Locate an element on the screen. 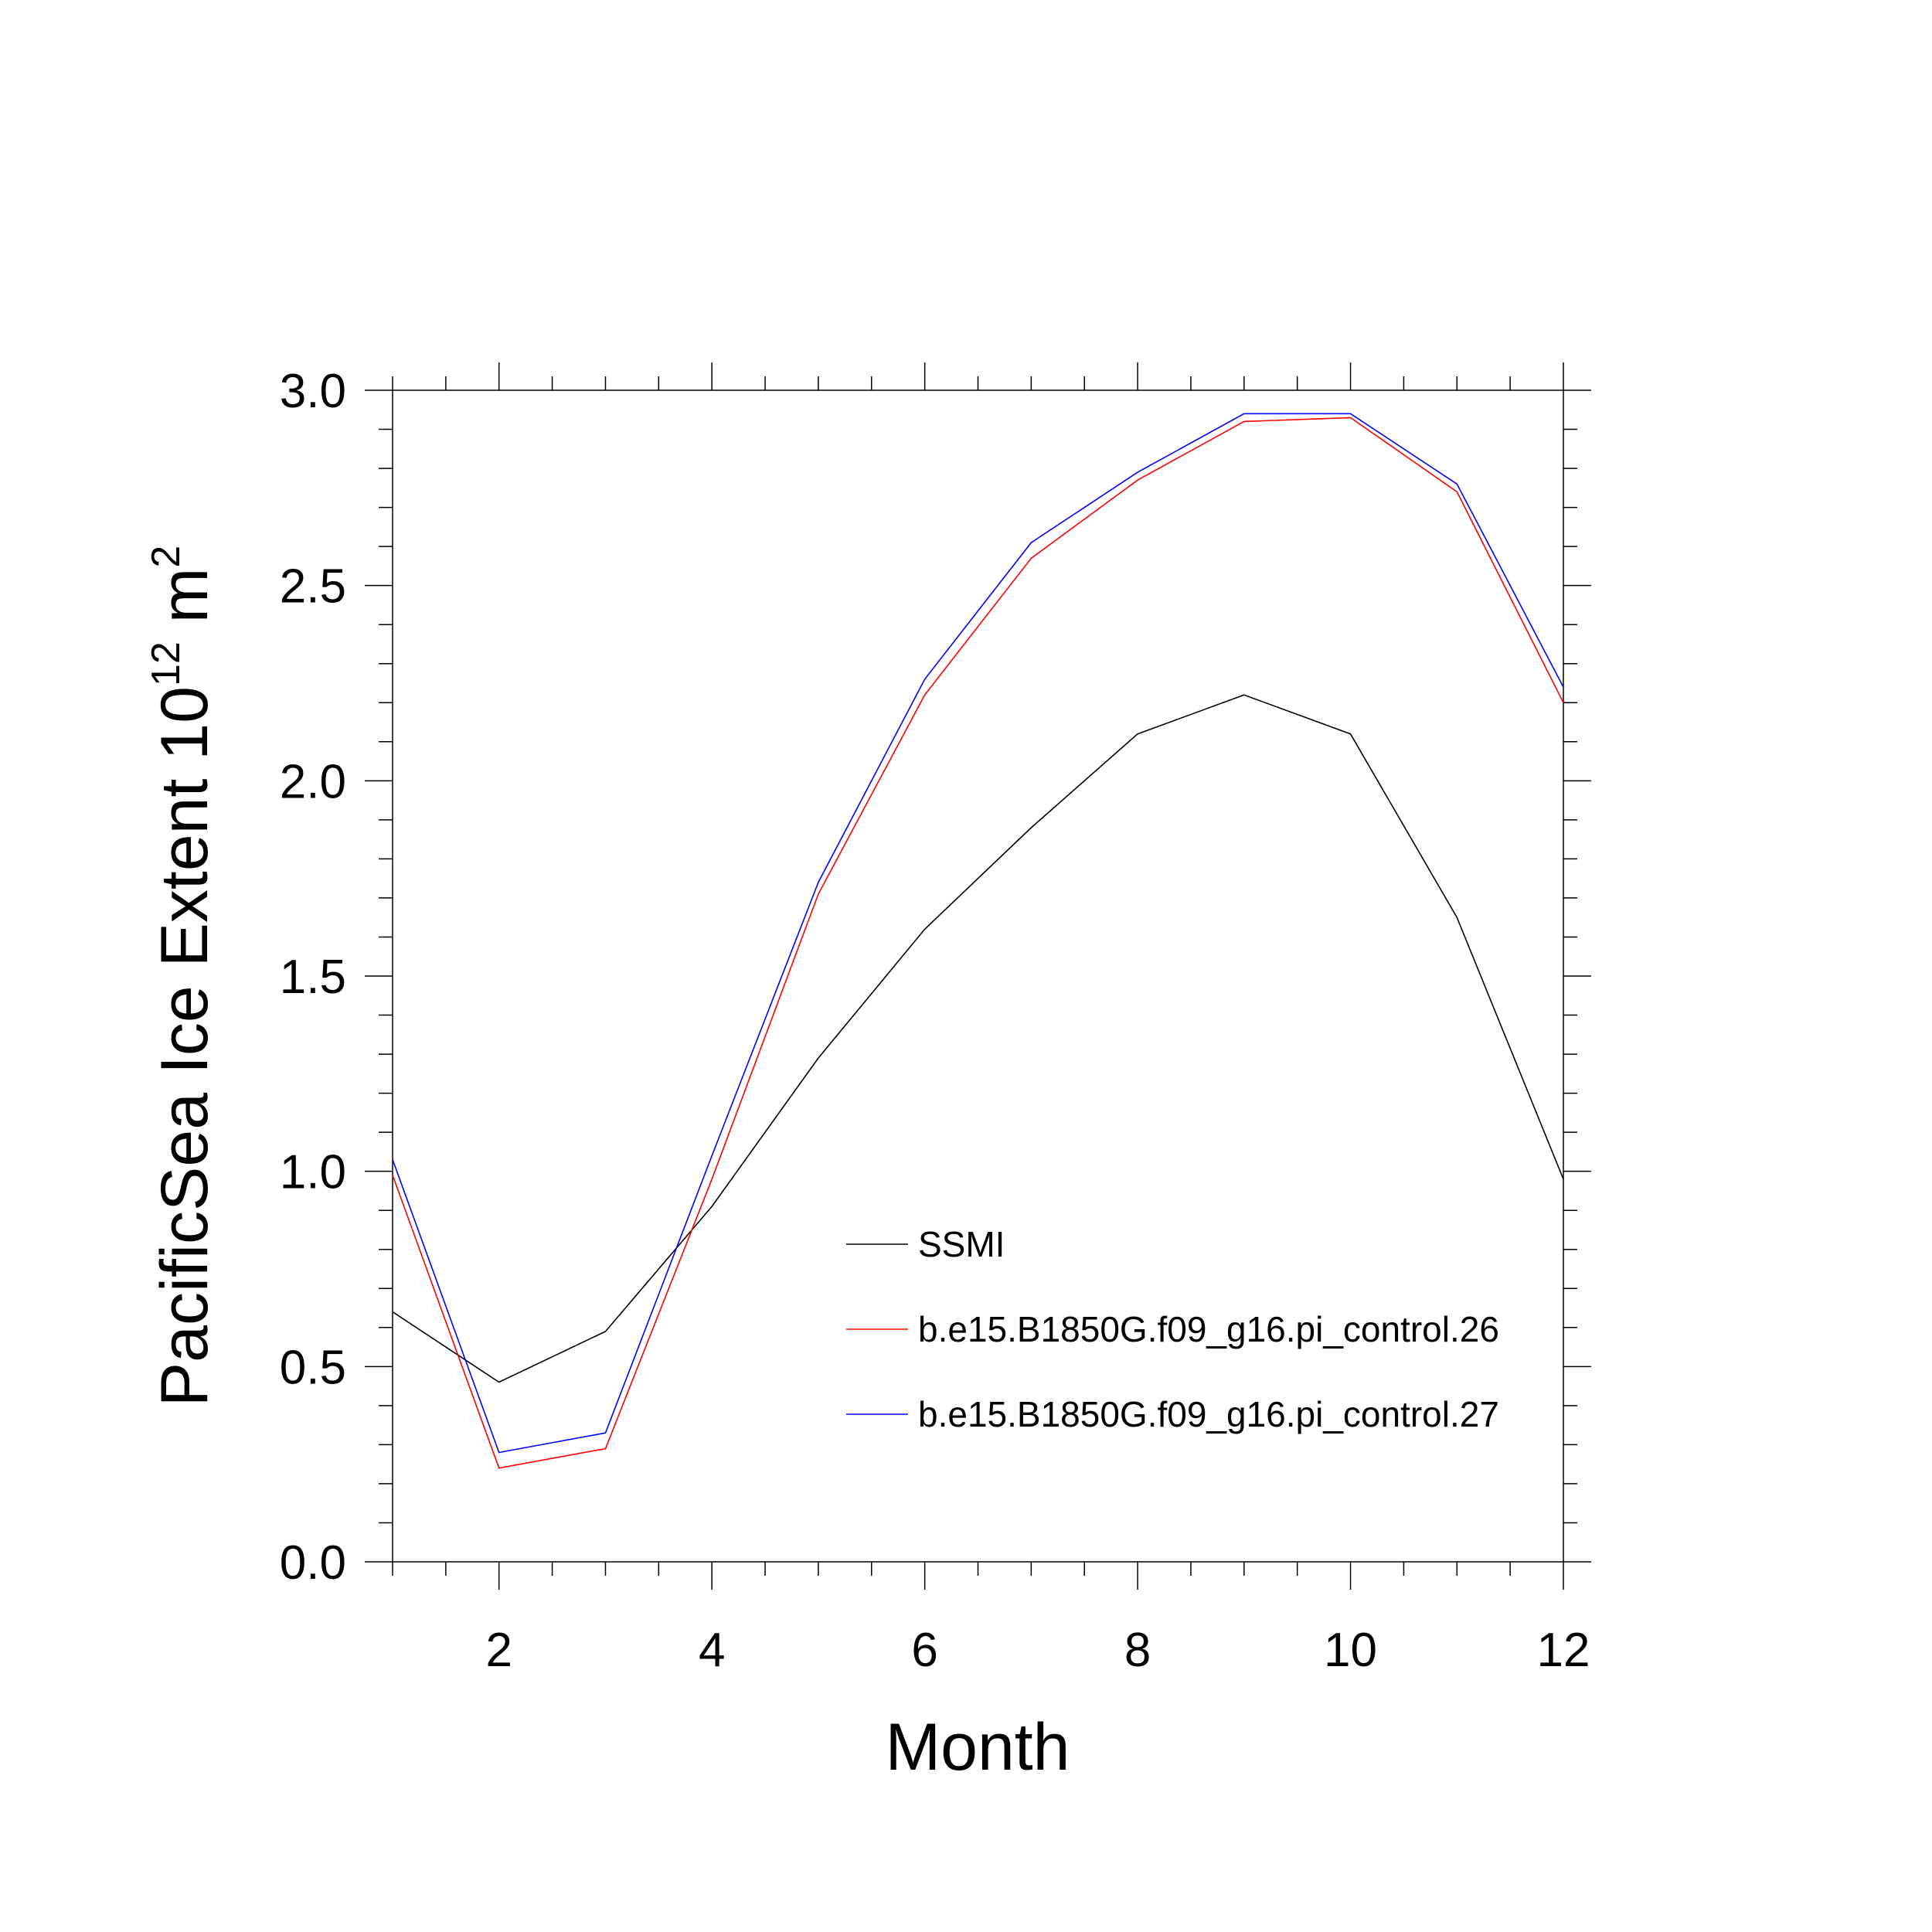 The image size is (1932, 1932). y-axis-title: PacificSea Ice Extent 1012 m2 is located at coordinates (183, 977).